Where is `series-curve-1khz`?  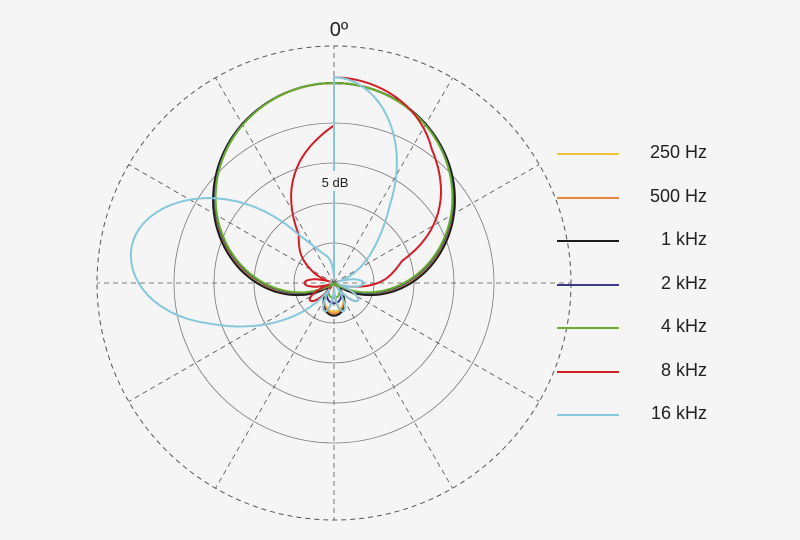 series-curve-1khz is located at coordinates (334, 199).